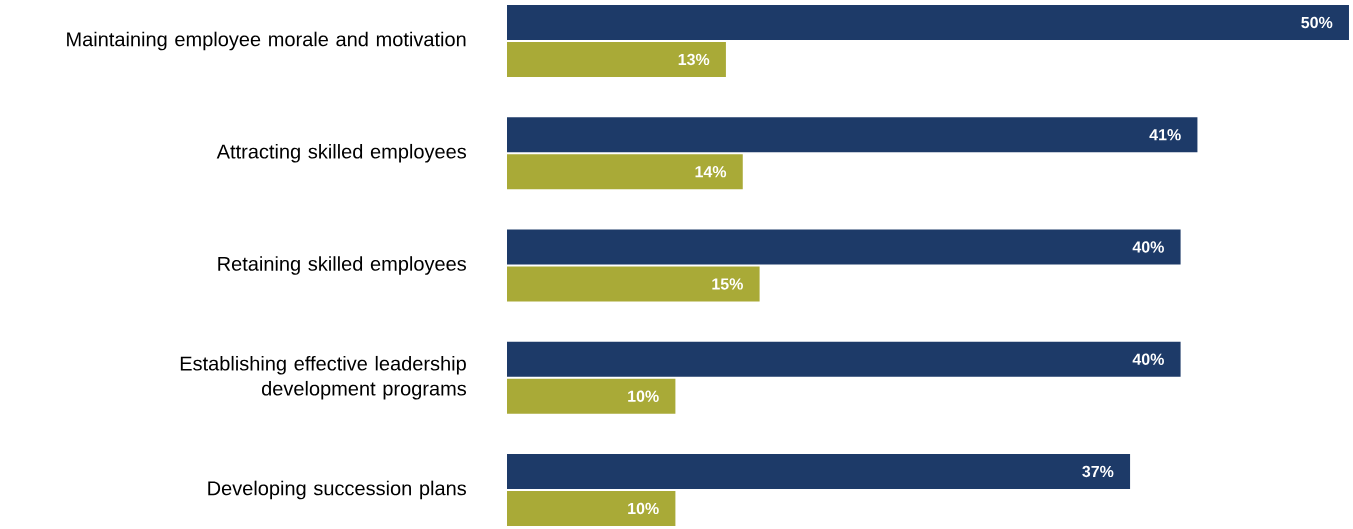  What do you see at coordinates (1165, 135) in the screenshot?
I see `data-label: 41%` at bounding box center [1165, 135].